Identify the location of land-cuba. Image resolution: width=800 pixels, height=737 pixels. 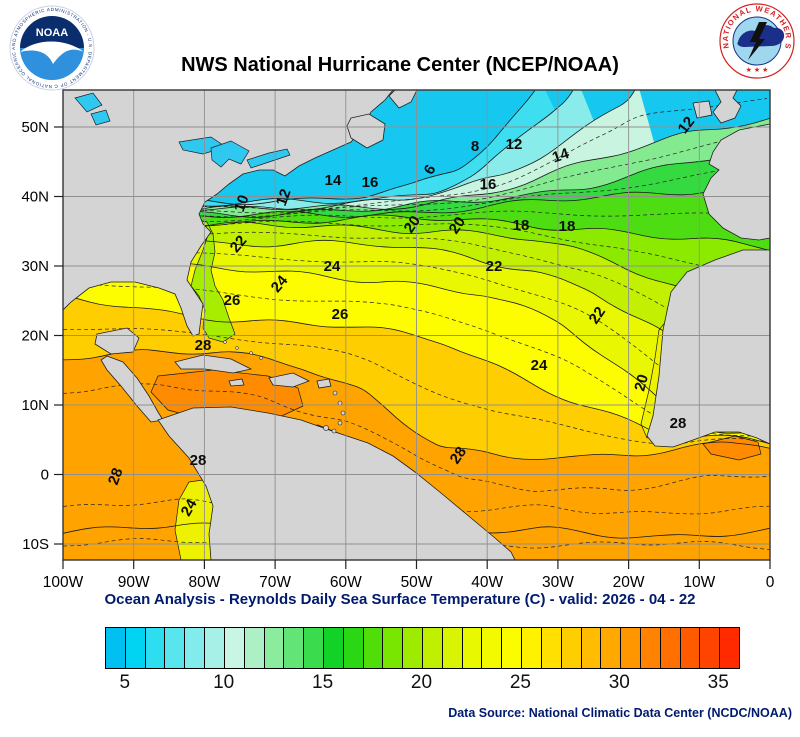
(213, 364).